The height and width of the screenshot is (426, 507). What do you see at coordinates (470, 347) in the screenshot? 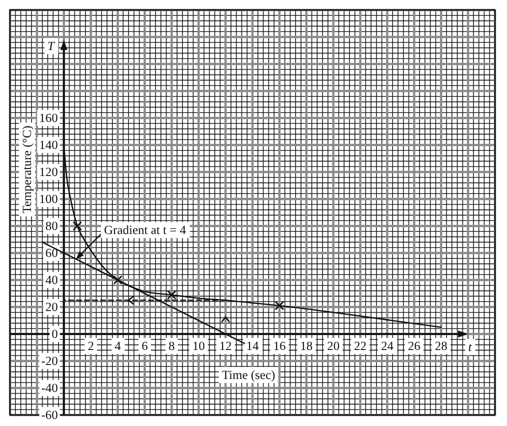
I see `annotation: t` at bounding box center [470, 347].